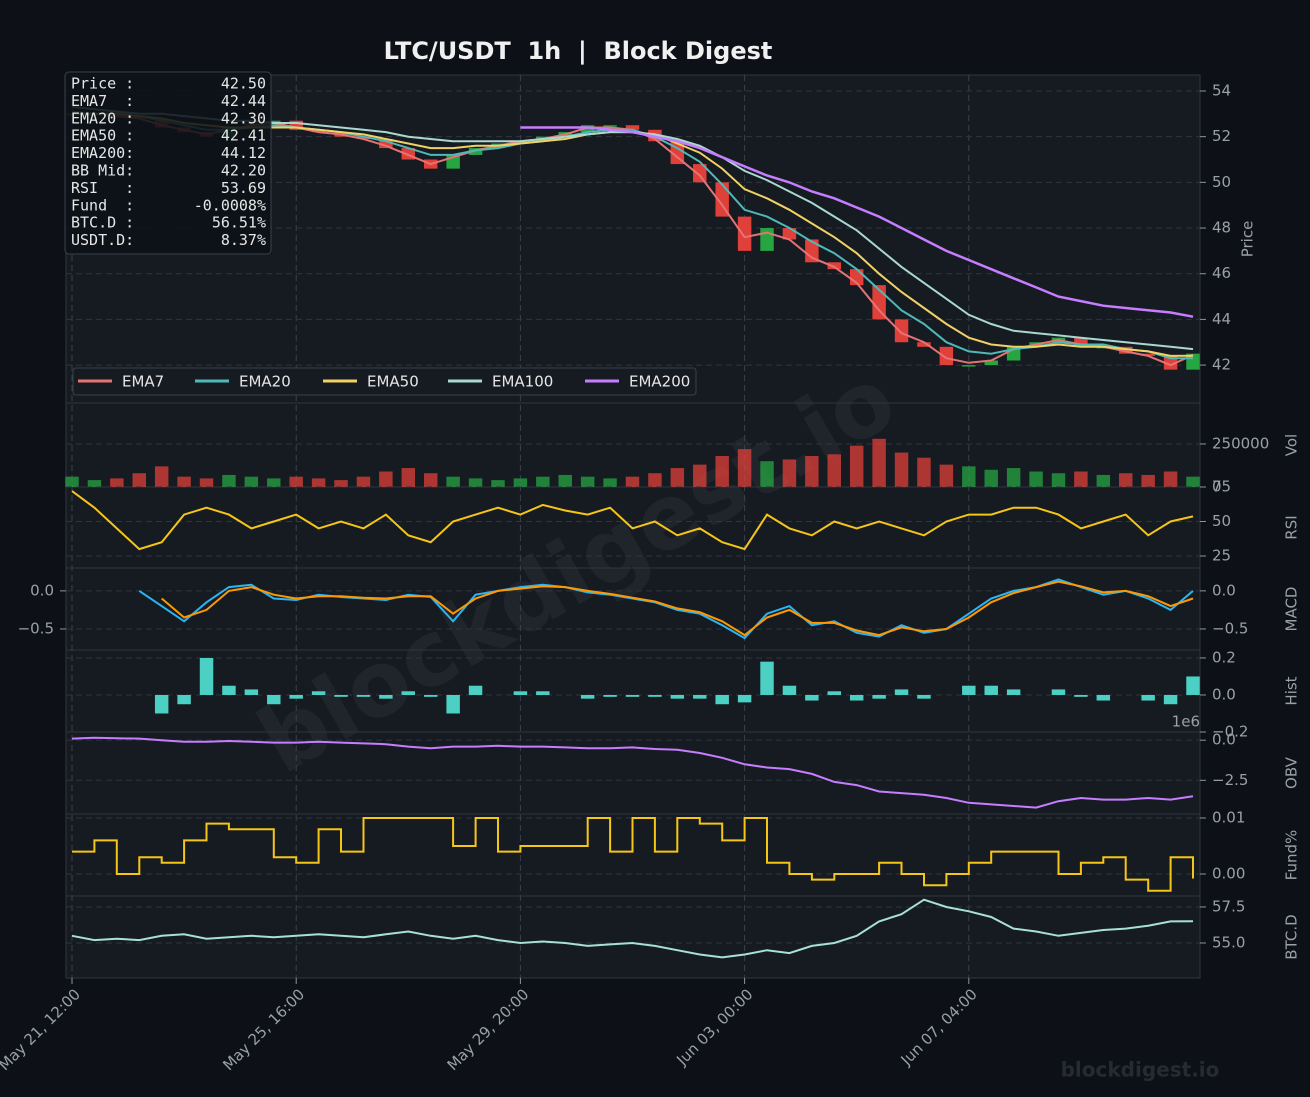  I want to click on y-tick-label: 75, so click(1221, 487).